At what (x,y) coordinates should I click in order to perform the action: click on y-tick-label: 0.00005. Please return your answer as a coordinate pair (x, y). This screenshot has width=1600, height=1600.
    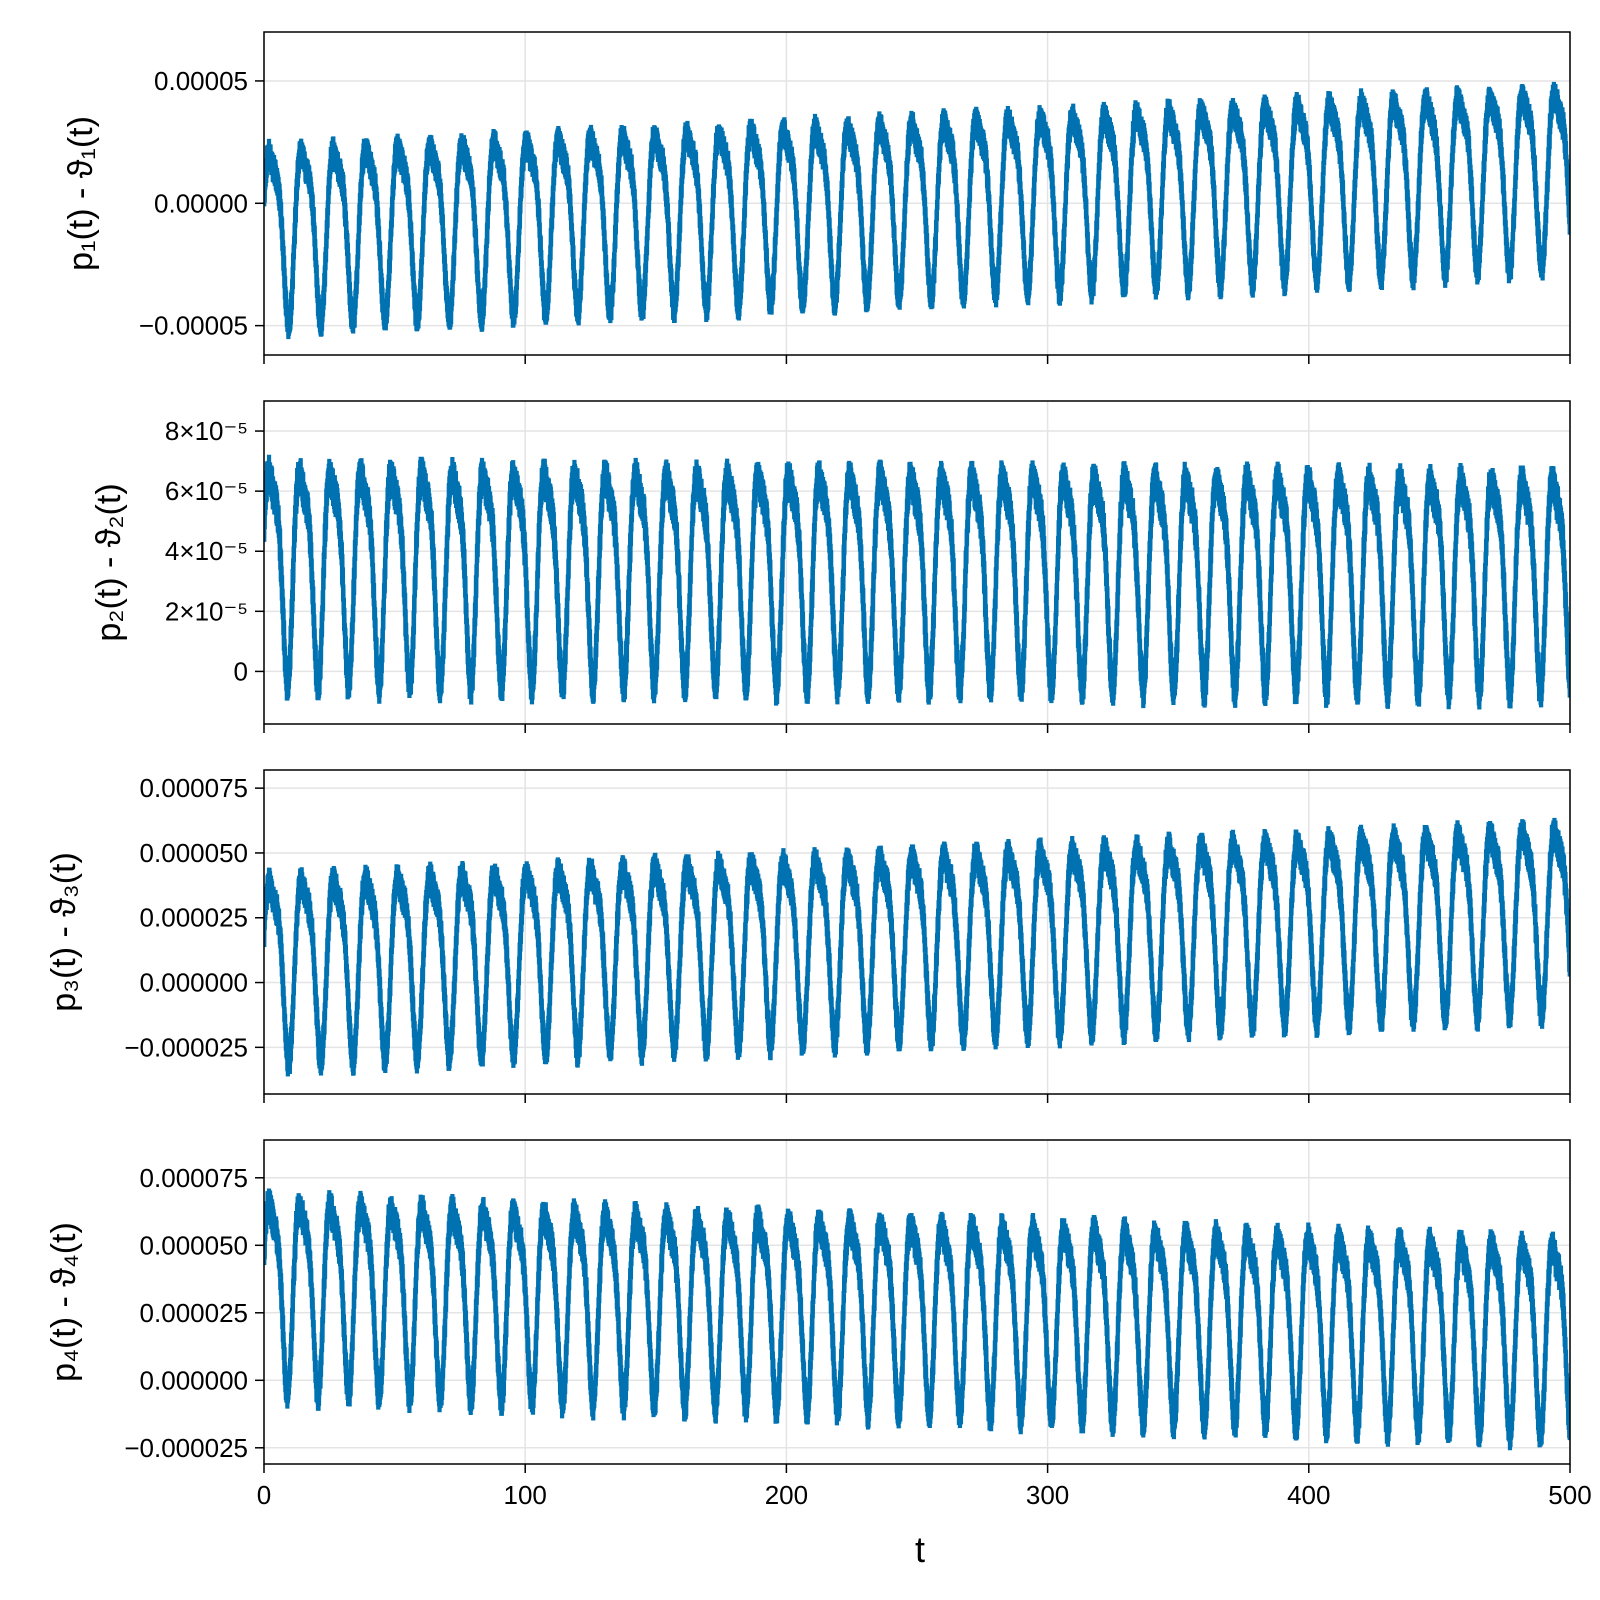
    Looking at the image, I should click on (201, 81).